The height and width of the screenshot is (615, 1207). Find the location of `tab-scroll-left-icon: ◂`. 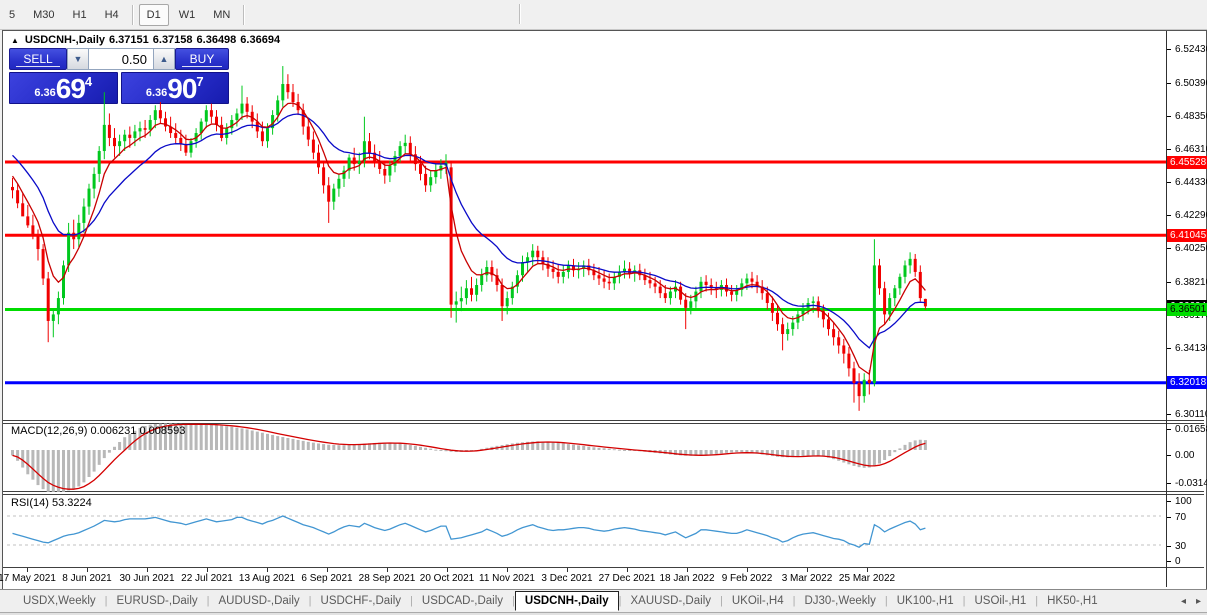

tab-scroll-left-icon: ◂ is located at coordinates (1183, 601).